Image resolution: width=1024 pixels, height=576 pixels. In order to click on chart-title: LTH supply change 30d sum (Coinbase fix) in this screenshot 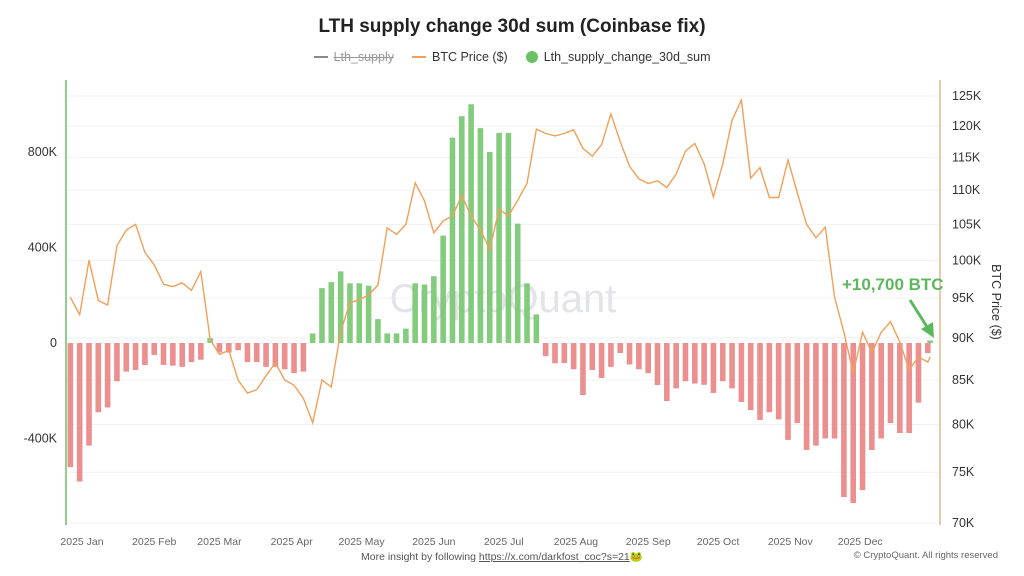, I will do `click(512, 26)`.